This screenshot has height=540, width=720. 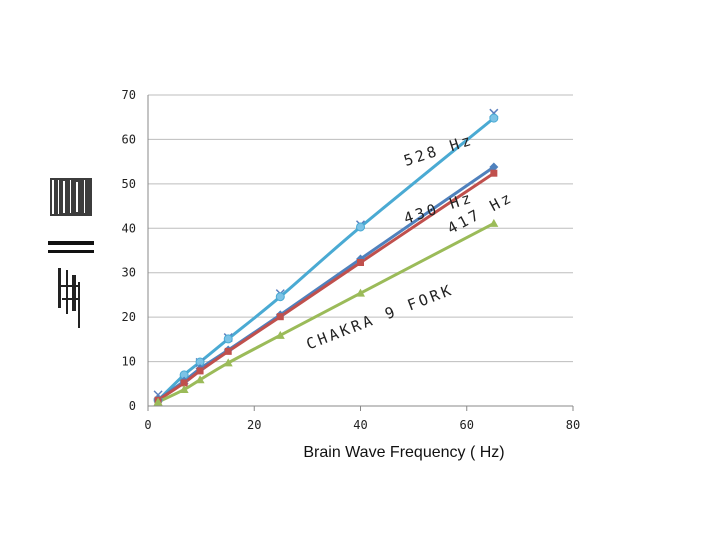 I want to click on y-tick-label: 70, so click(x=129, y=95).